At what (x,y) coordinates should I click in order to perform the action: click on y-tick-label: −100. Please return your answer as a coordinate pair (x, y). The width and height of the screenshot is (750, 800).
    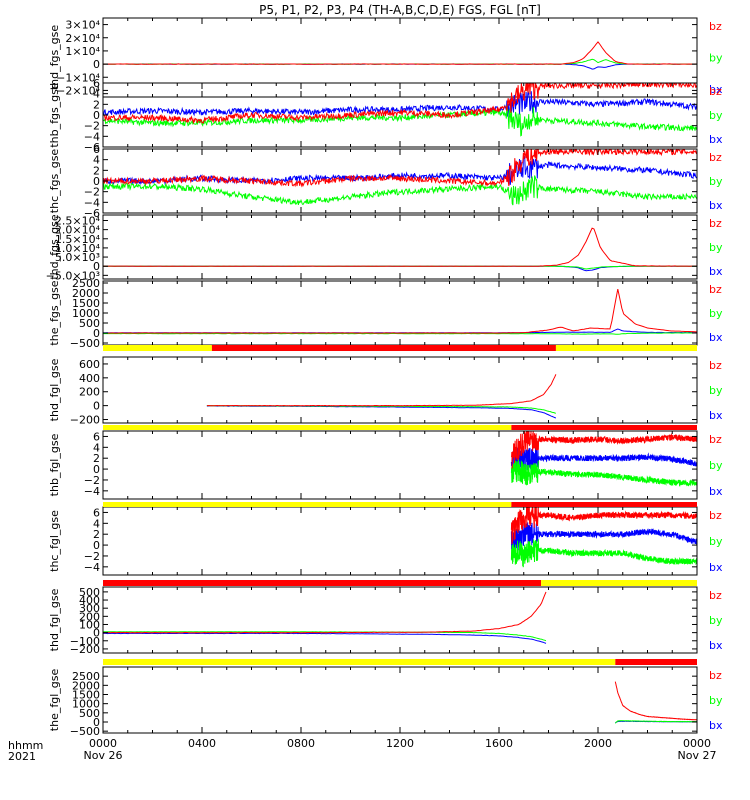
    Looking at the image, I should click on (85, 641).